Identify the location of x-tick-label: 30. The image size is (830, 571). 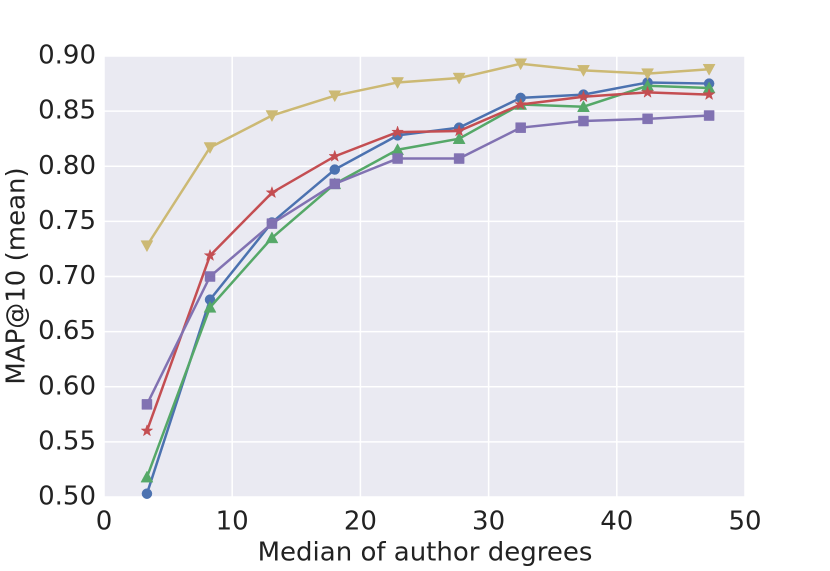
(488, 522).